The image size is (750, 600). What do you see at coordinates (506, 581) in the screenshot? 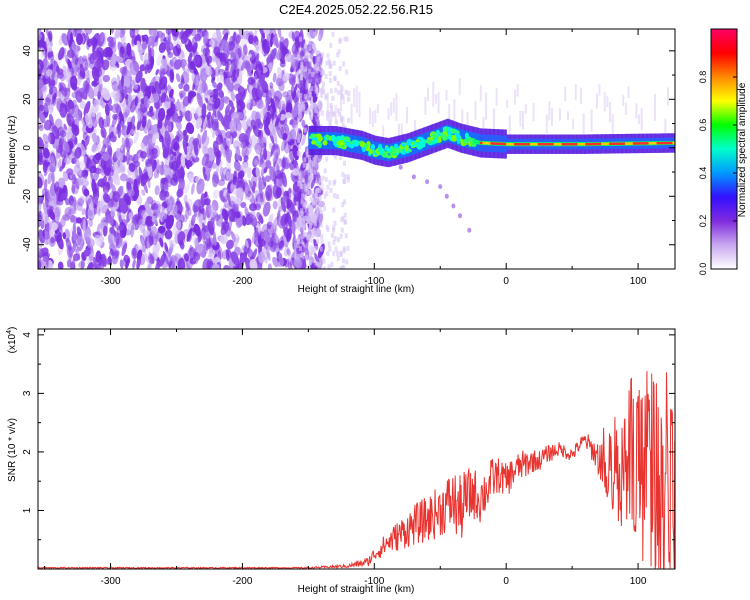
I see `x-tick-label: 0` at bounding box center [506, 581].